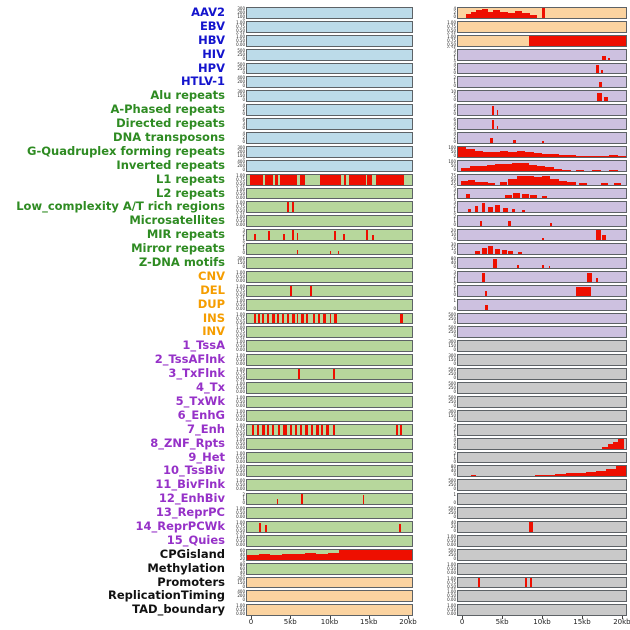  What do you see at coordinates (315, 304) in the screenshot?
I see `track-row: DUP 1.00 0.50 0.00 1 0` at bounding box center [315, 304].